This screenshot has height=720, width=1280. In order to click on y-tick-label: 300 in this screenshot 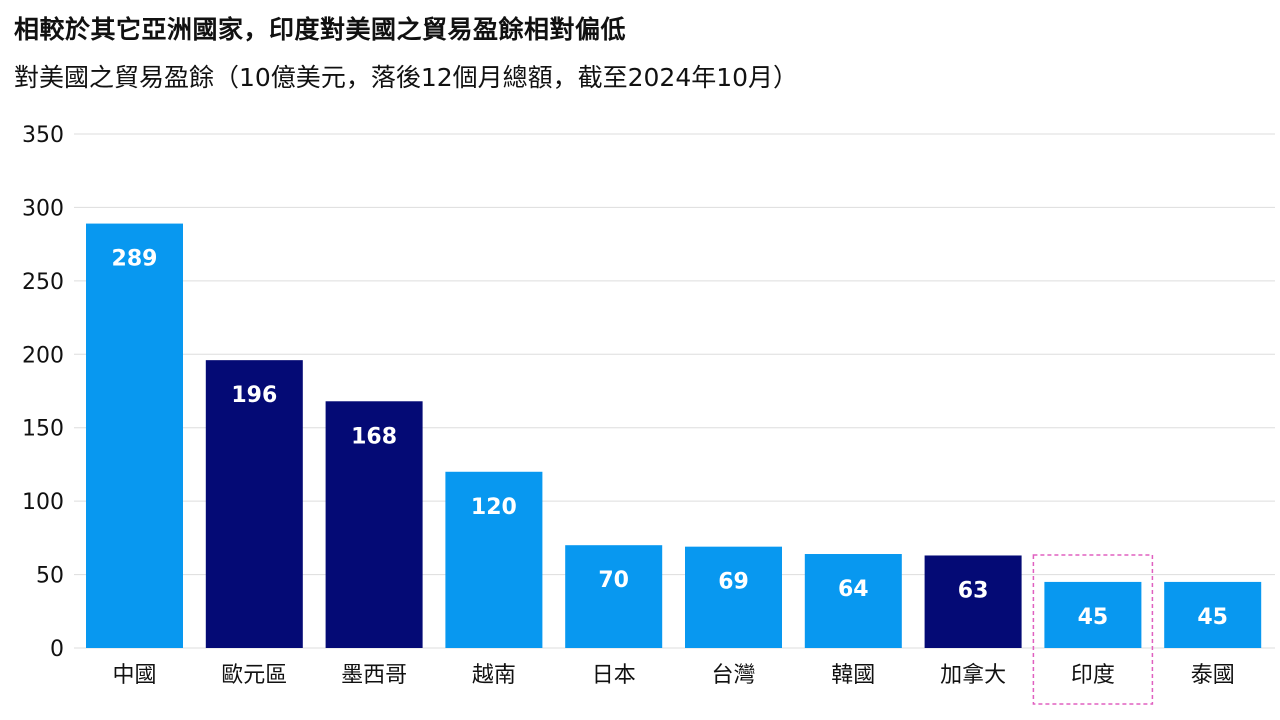, I will do `click(43, 208)`.